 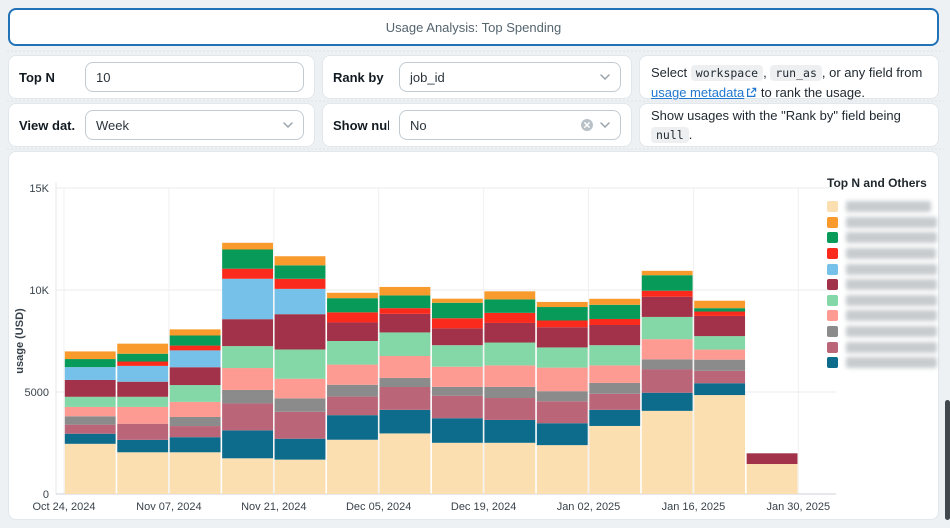 I want to click on scrollbar-thumb, so click(x=947, y=460).